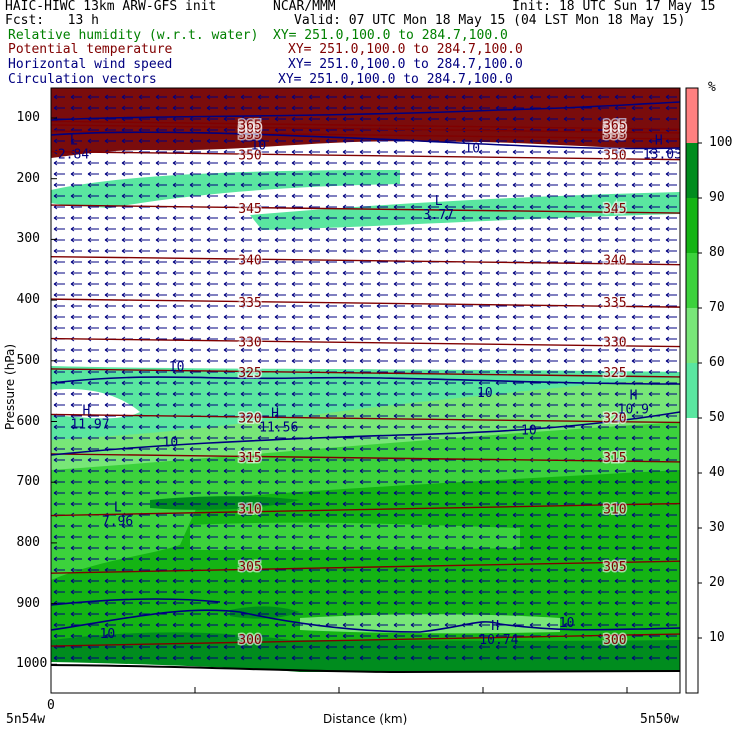  Describe the element at coordinates (304, 7) in the screenshot. I see `center-label: NCAR/MMM` at that location.